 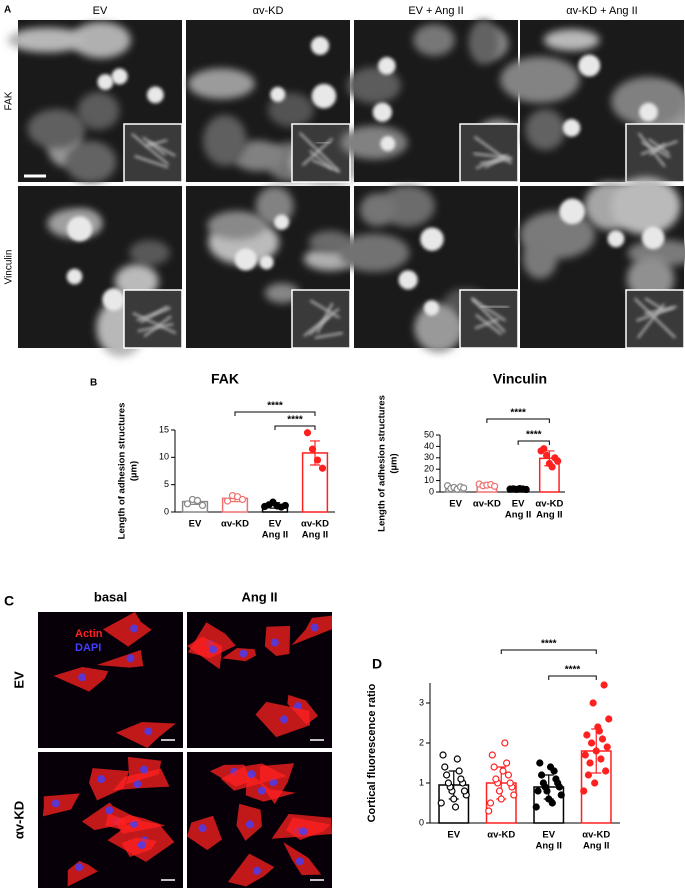 I want to click on y-axis-label: (µm), so click(x=134, y=471).